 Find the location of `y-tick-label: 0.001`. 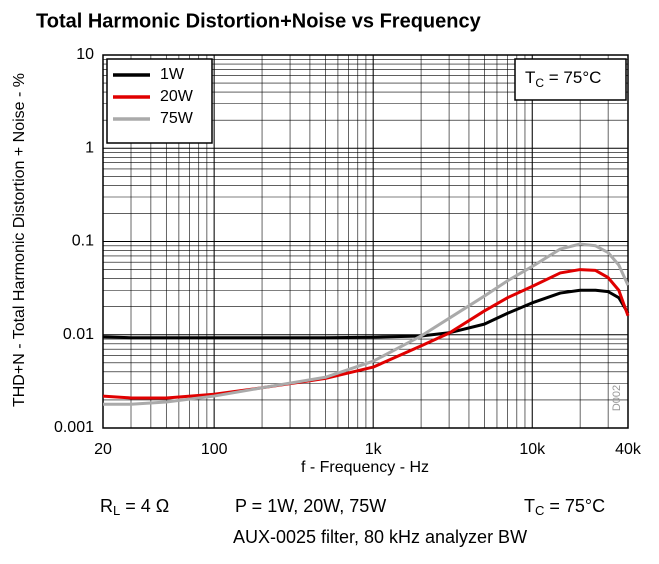

y-tick-label: 0.001 is located at coordinates (74, 427).